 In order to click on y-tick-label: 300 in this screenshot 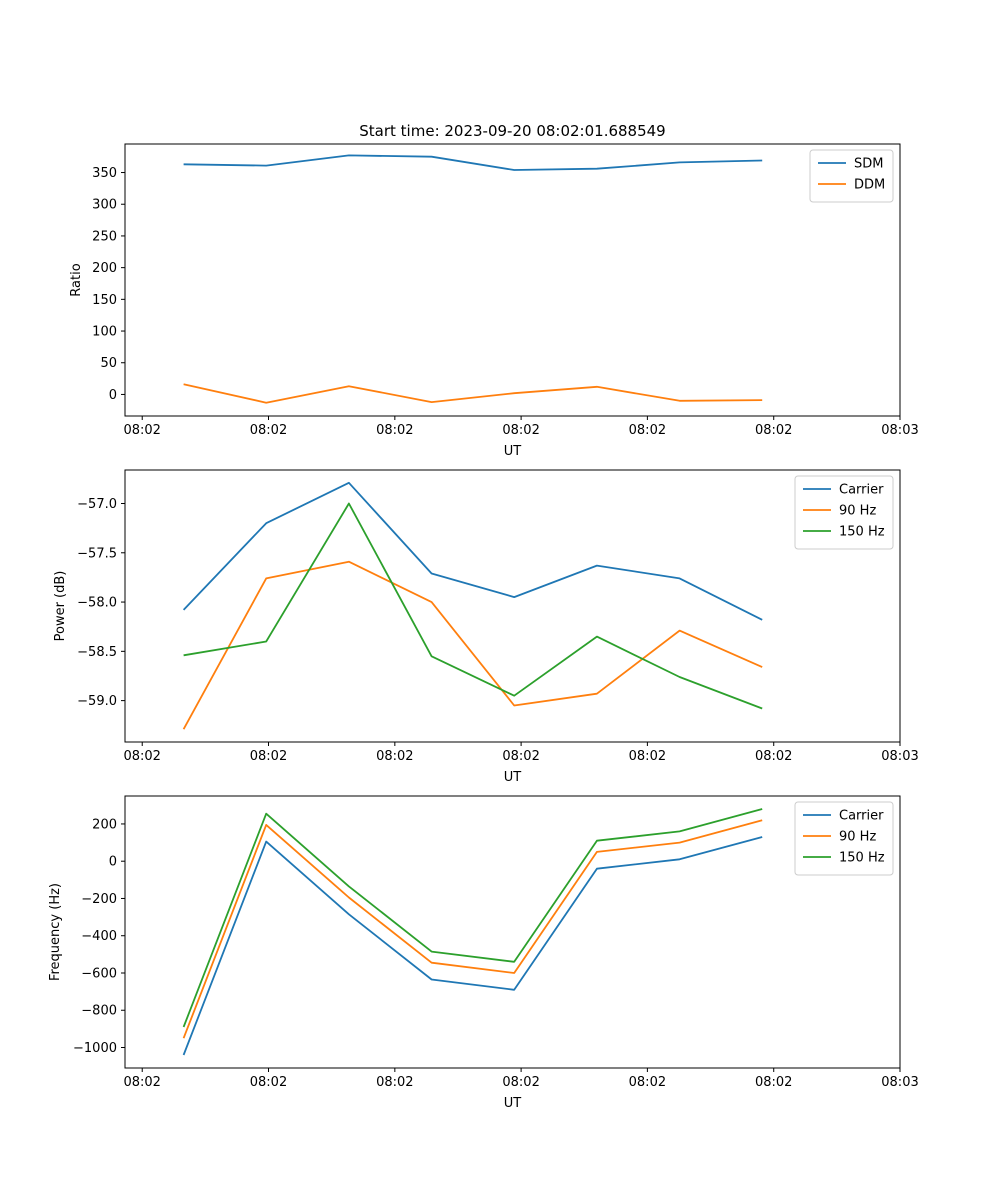, I will do `click(104, 205)`.